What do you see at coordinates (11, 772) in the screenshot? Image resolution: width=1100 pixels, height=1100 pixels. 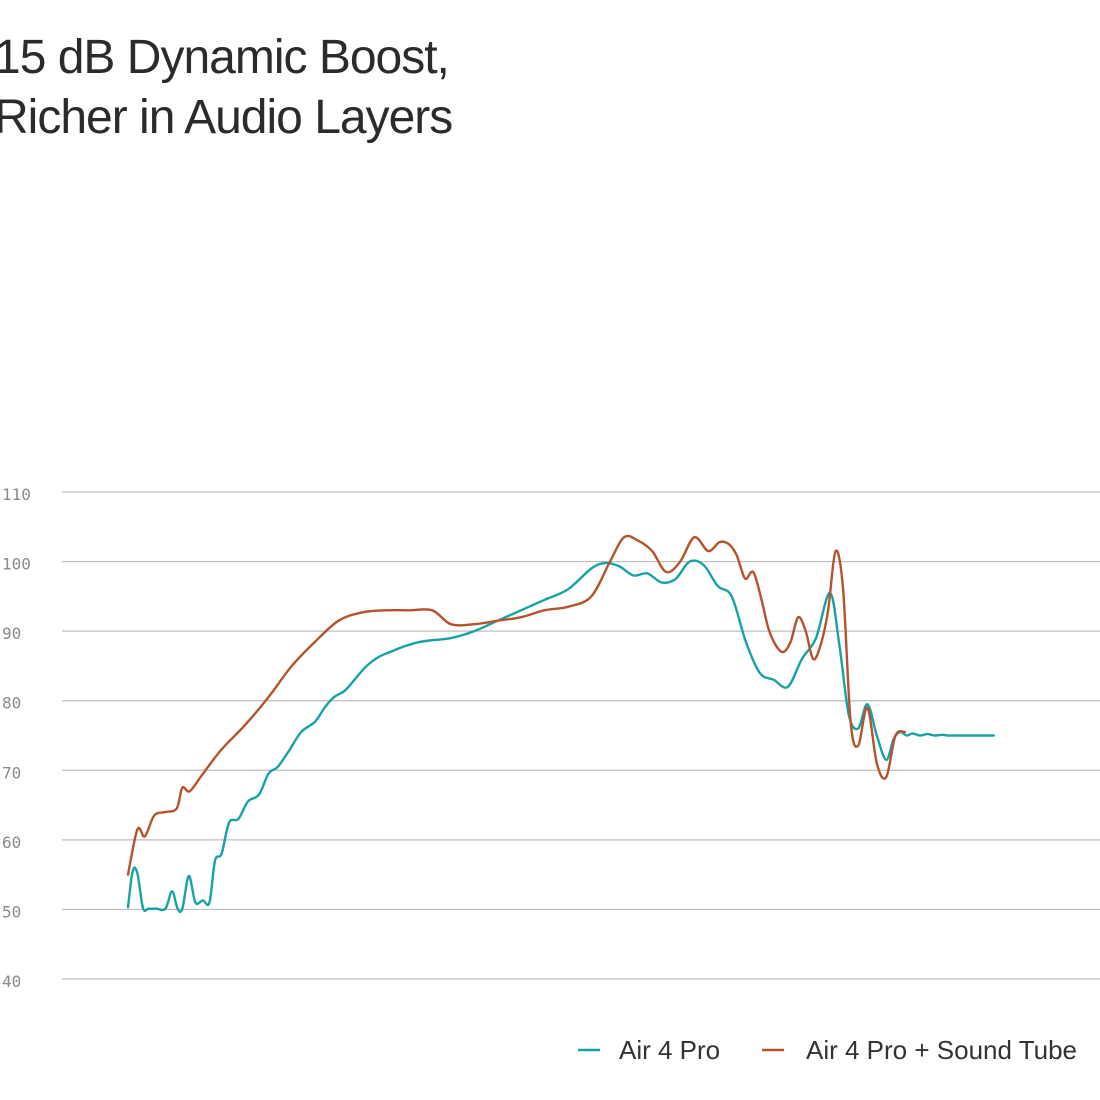 I see `y-tick-label-70: 70` at bounding box center [11, 772].